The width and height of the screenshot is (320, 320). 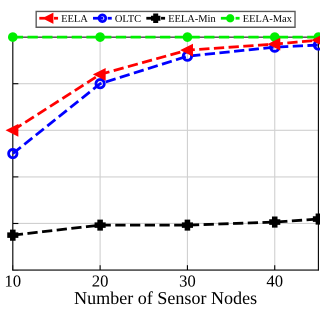 I want to click on x-axis-title: Number of Sensor Nodes, so click(x=165, y=297).